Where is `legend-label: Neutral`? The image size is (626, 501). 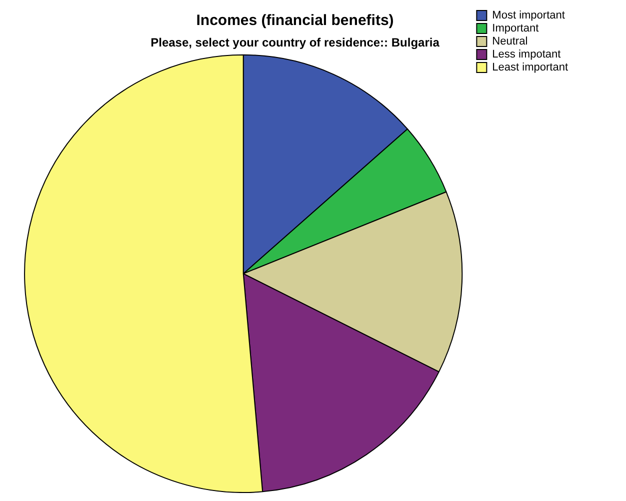
legend-label: Neutral is located at coordinates (510, 42).